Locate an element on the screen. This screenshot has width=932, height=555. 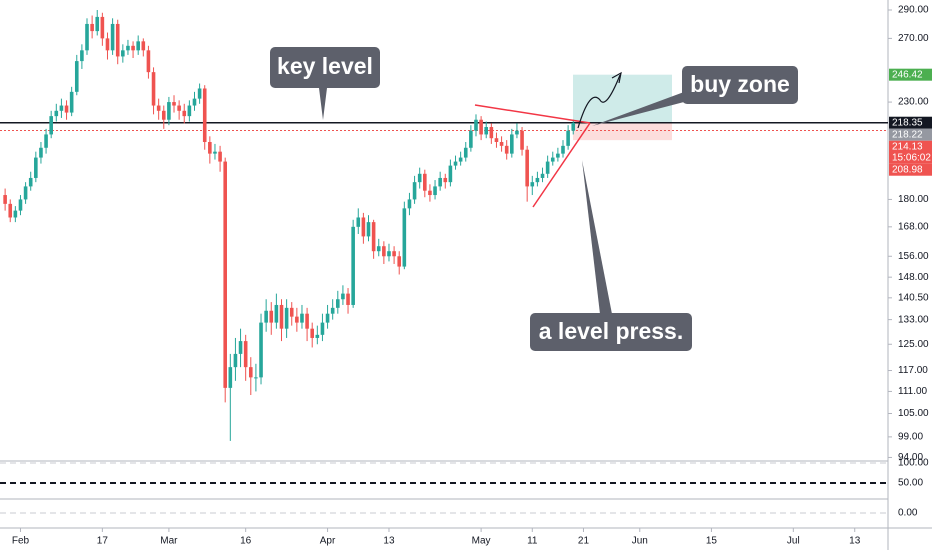
callout-text: buy zone is located at coordinates (740, 84).